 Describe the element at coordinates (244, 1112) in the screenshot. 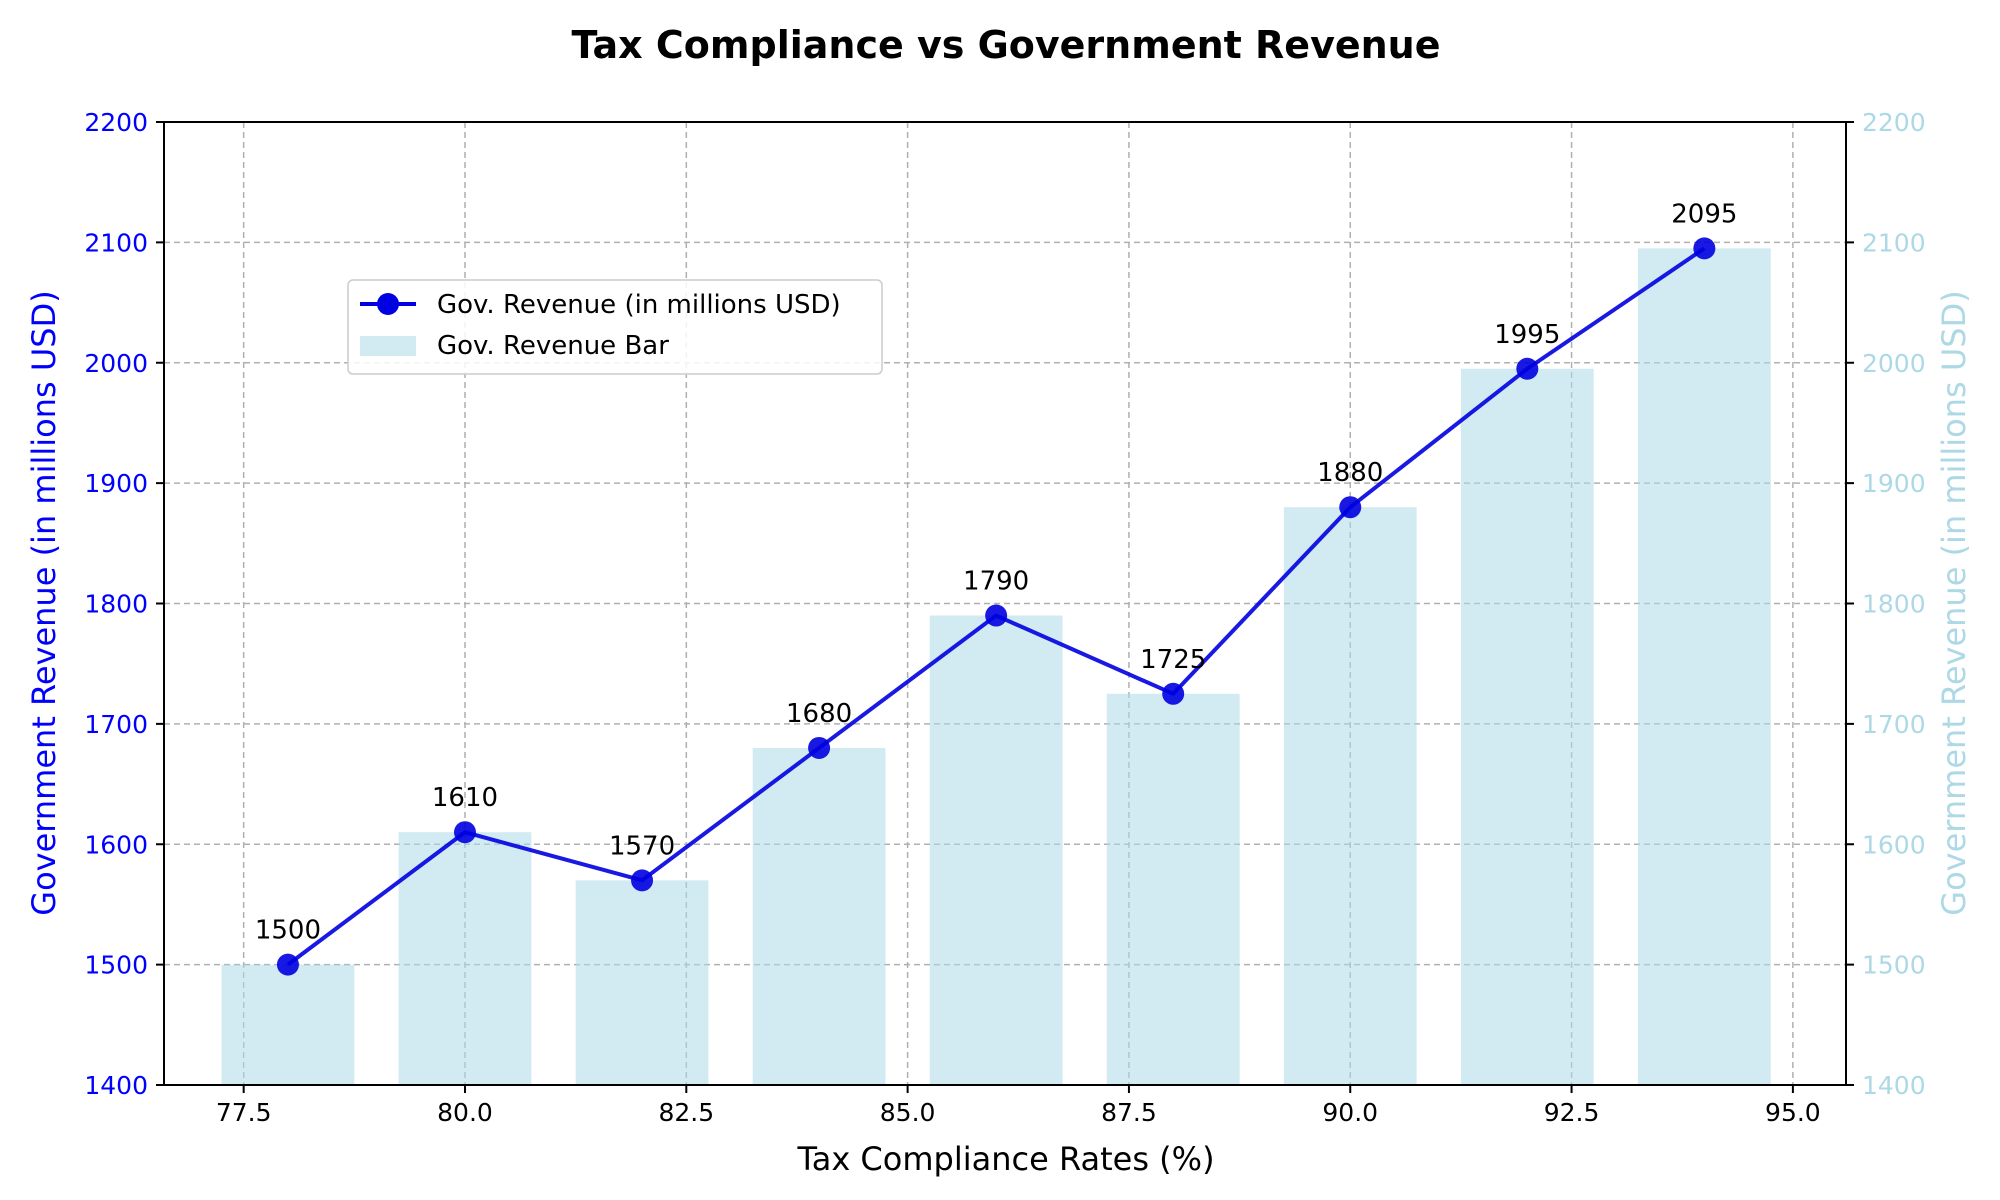

I see `x-tick-label: 77.5` at that location.